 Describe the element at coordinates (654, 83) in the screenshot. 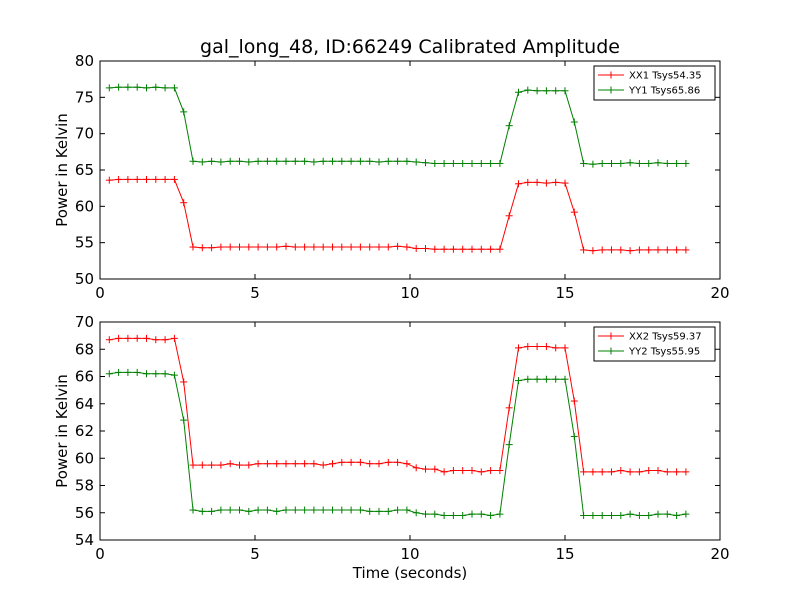

I see `legend: XX1 Tsys54.35 YY1 Tsys65.86` at that location.